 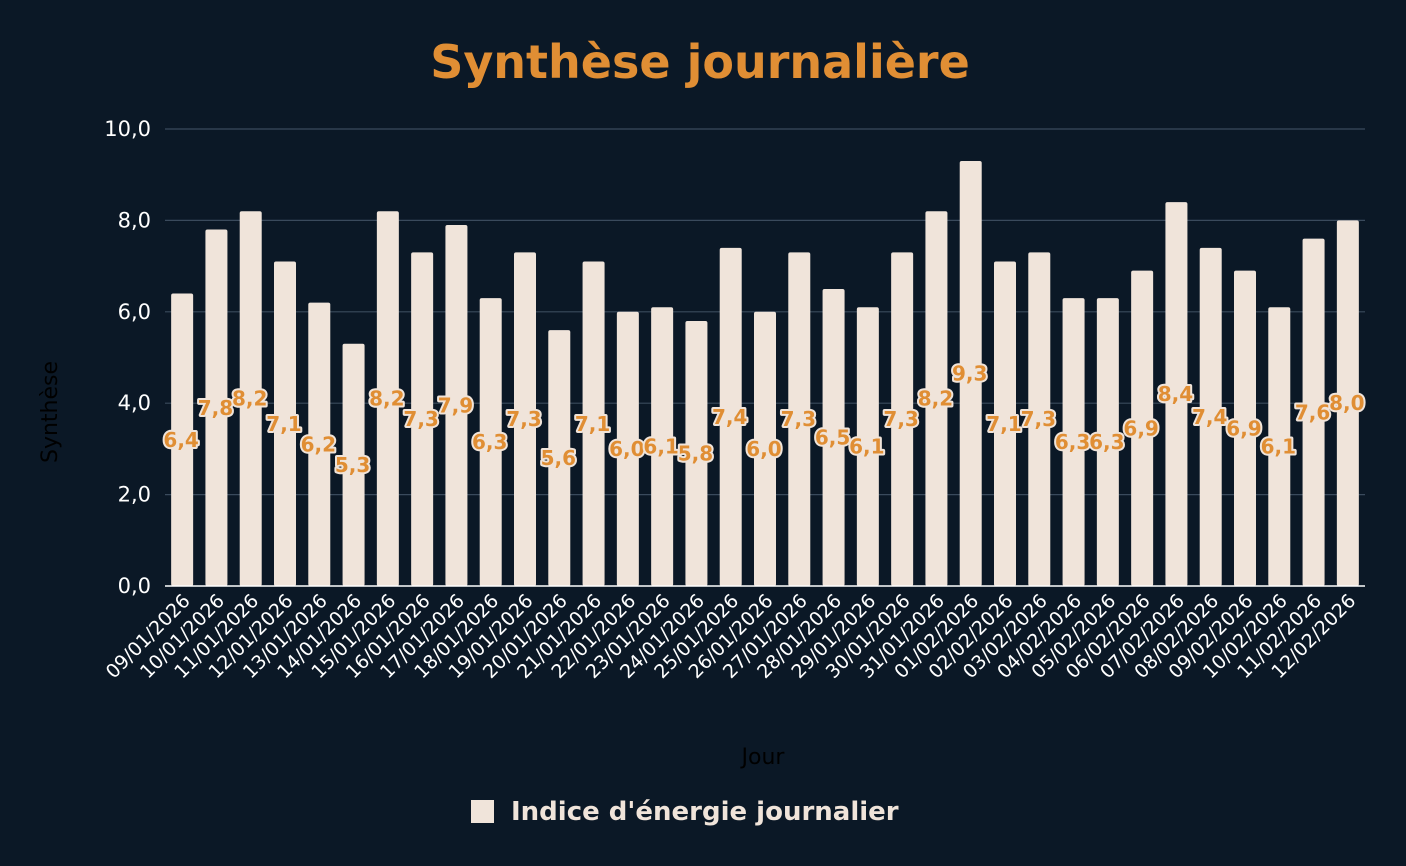 I want to click on data-label: 5,3, so click(x=352, y=465).